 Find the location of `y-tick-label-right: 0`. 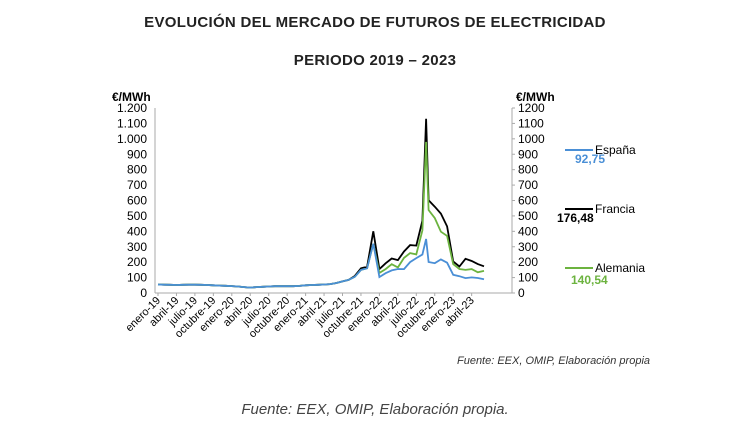

y-tick-label-right: 0 is located at coordinates (521, 293).